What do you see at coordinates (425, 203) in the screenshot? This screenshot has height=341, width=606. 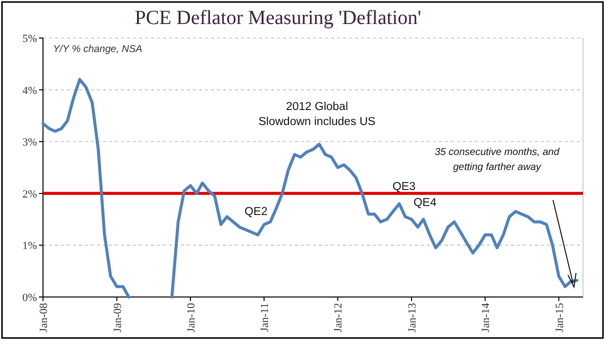 I see `annotation: QE4` at bounding box center [425, 203].